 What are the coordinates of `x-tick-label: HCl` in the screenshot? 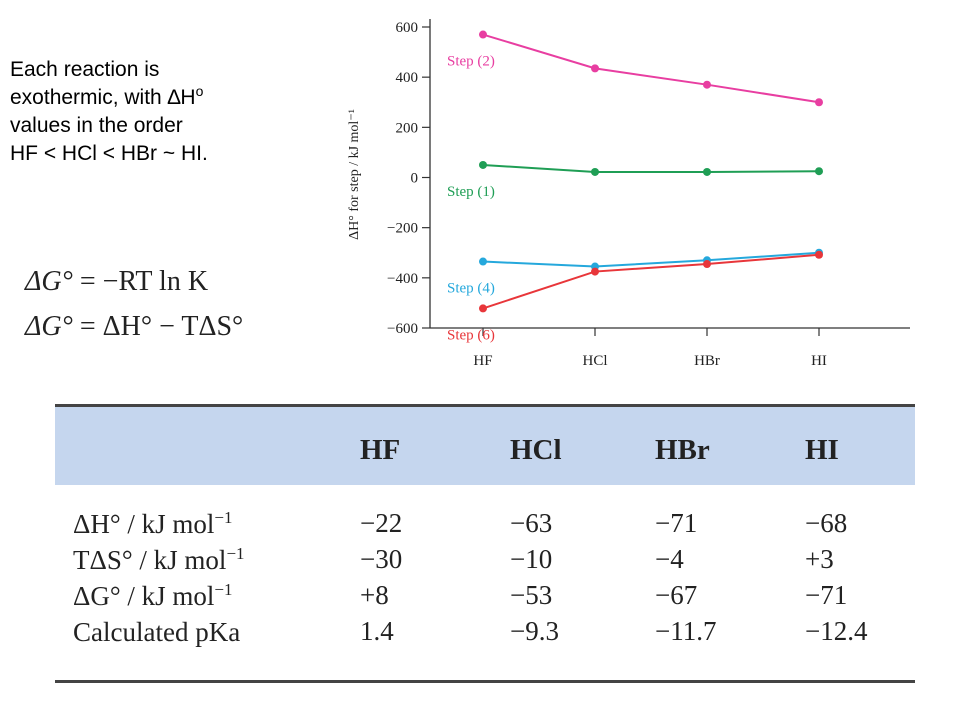 It's located at (594, 361).